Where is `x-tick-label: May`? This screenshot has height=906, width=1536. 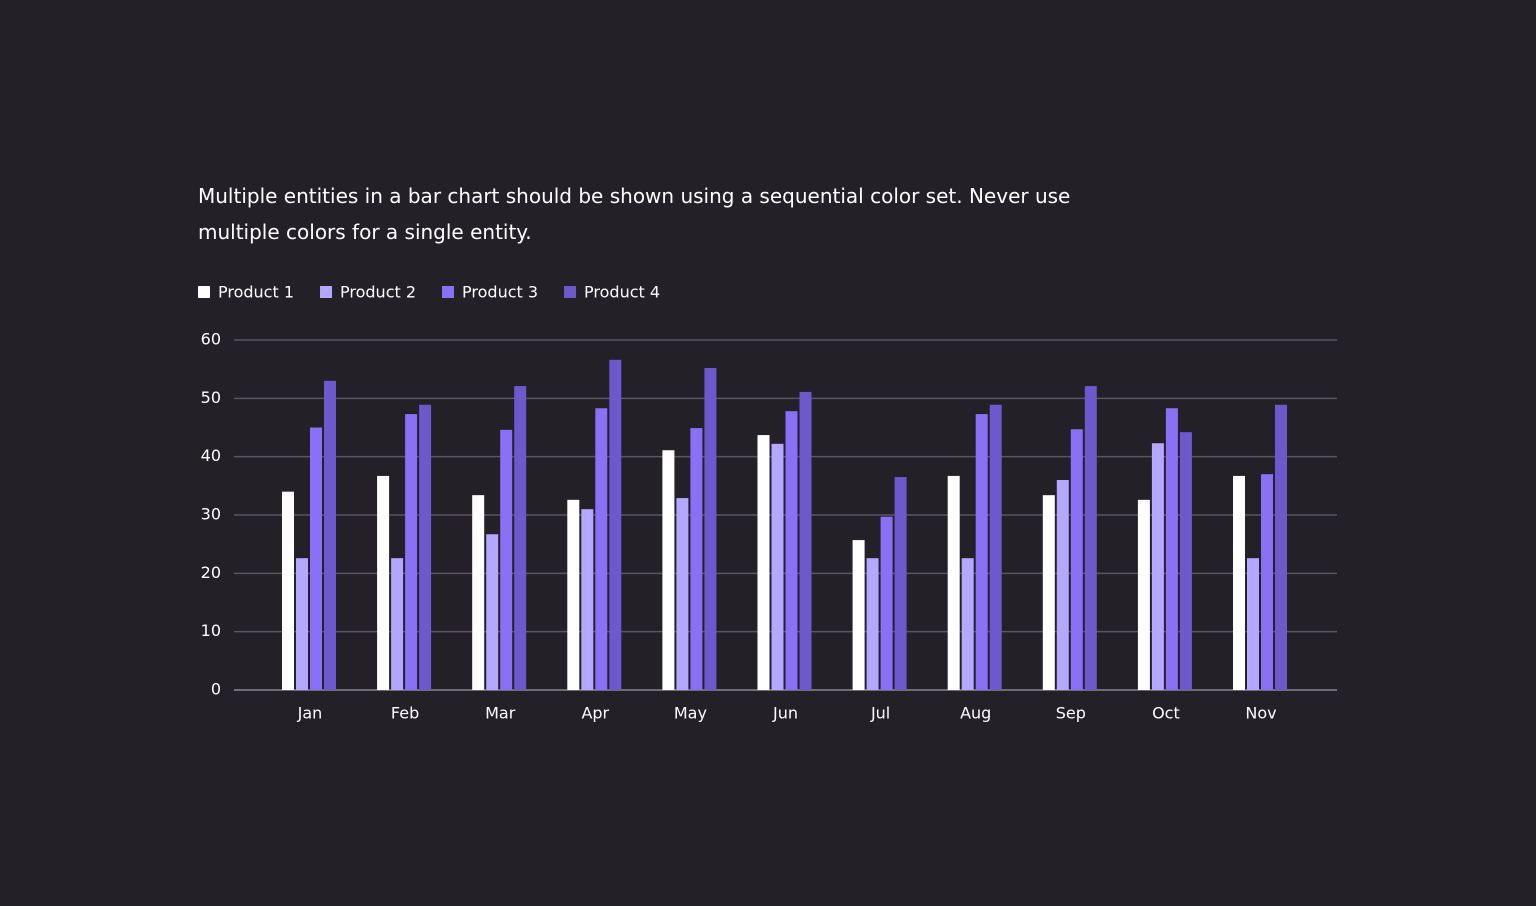
x-tick-label: May is located at coordinates (690, 713).